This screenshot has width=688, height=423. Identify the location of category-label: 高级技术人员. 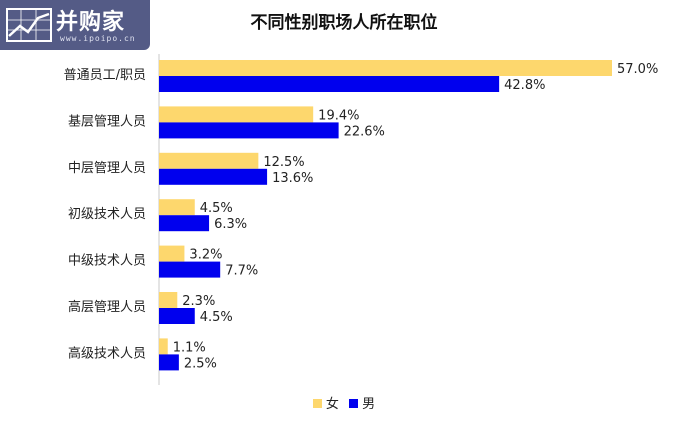
(107, 353).